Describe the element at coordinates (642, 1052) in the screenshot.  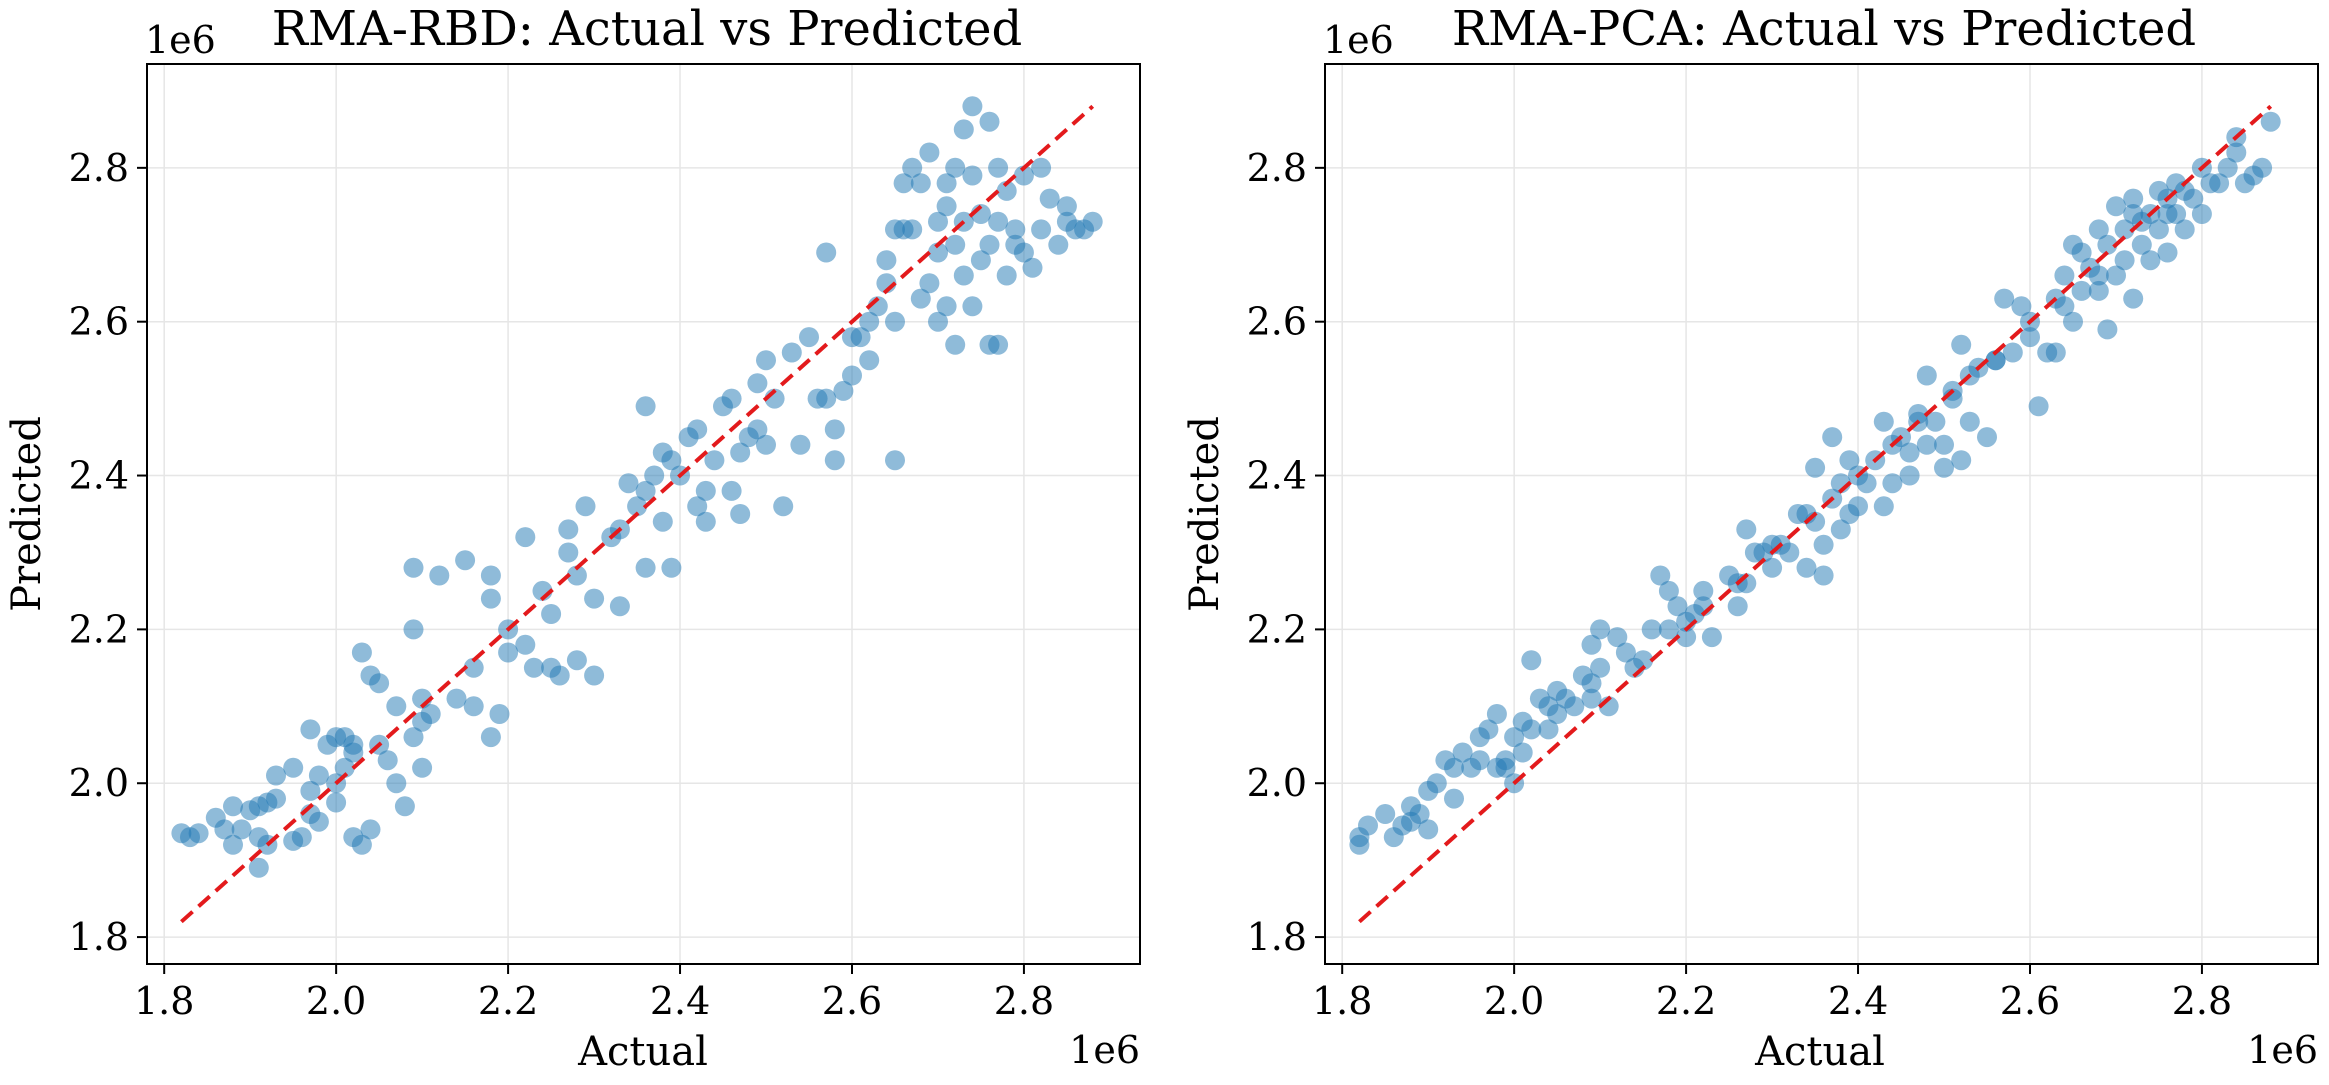
I see `x-axis-label: Actual` at that location.